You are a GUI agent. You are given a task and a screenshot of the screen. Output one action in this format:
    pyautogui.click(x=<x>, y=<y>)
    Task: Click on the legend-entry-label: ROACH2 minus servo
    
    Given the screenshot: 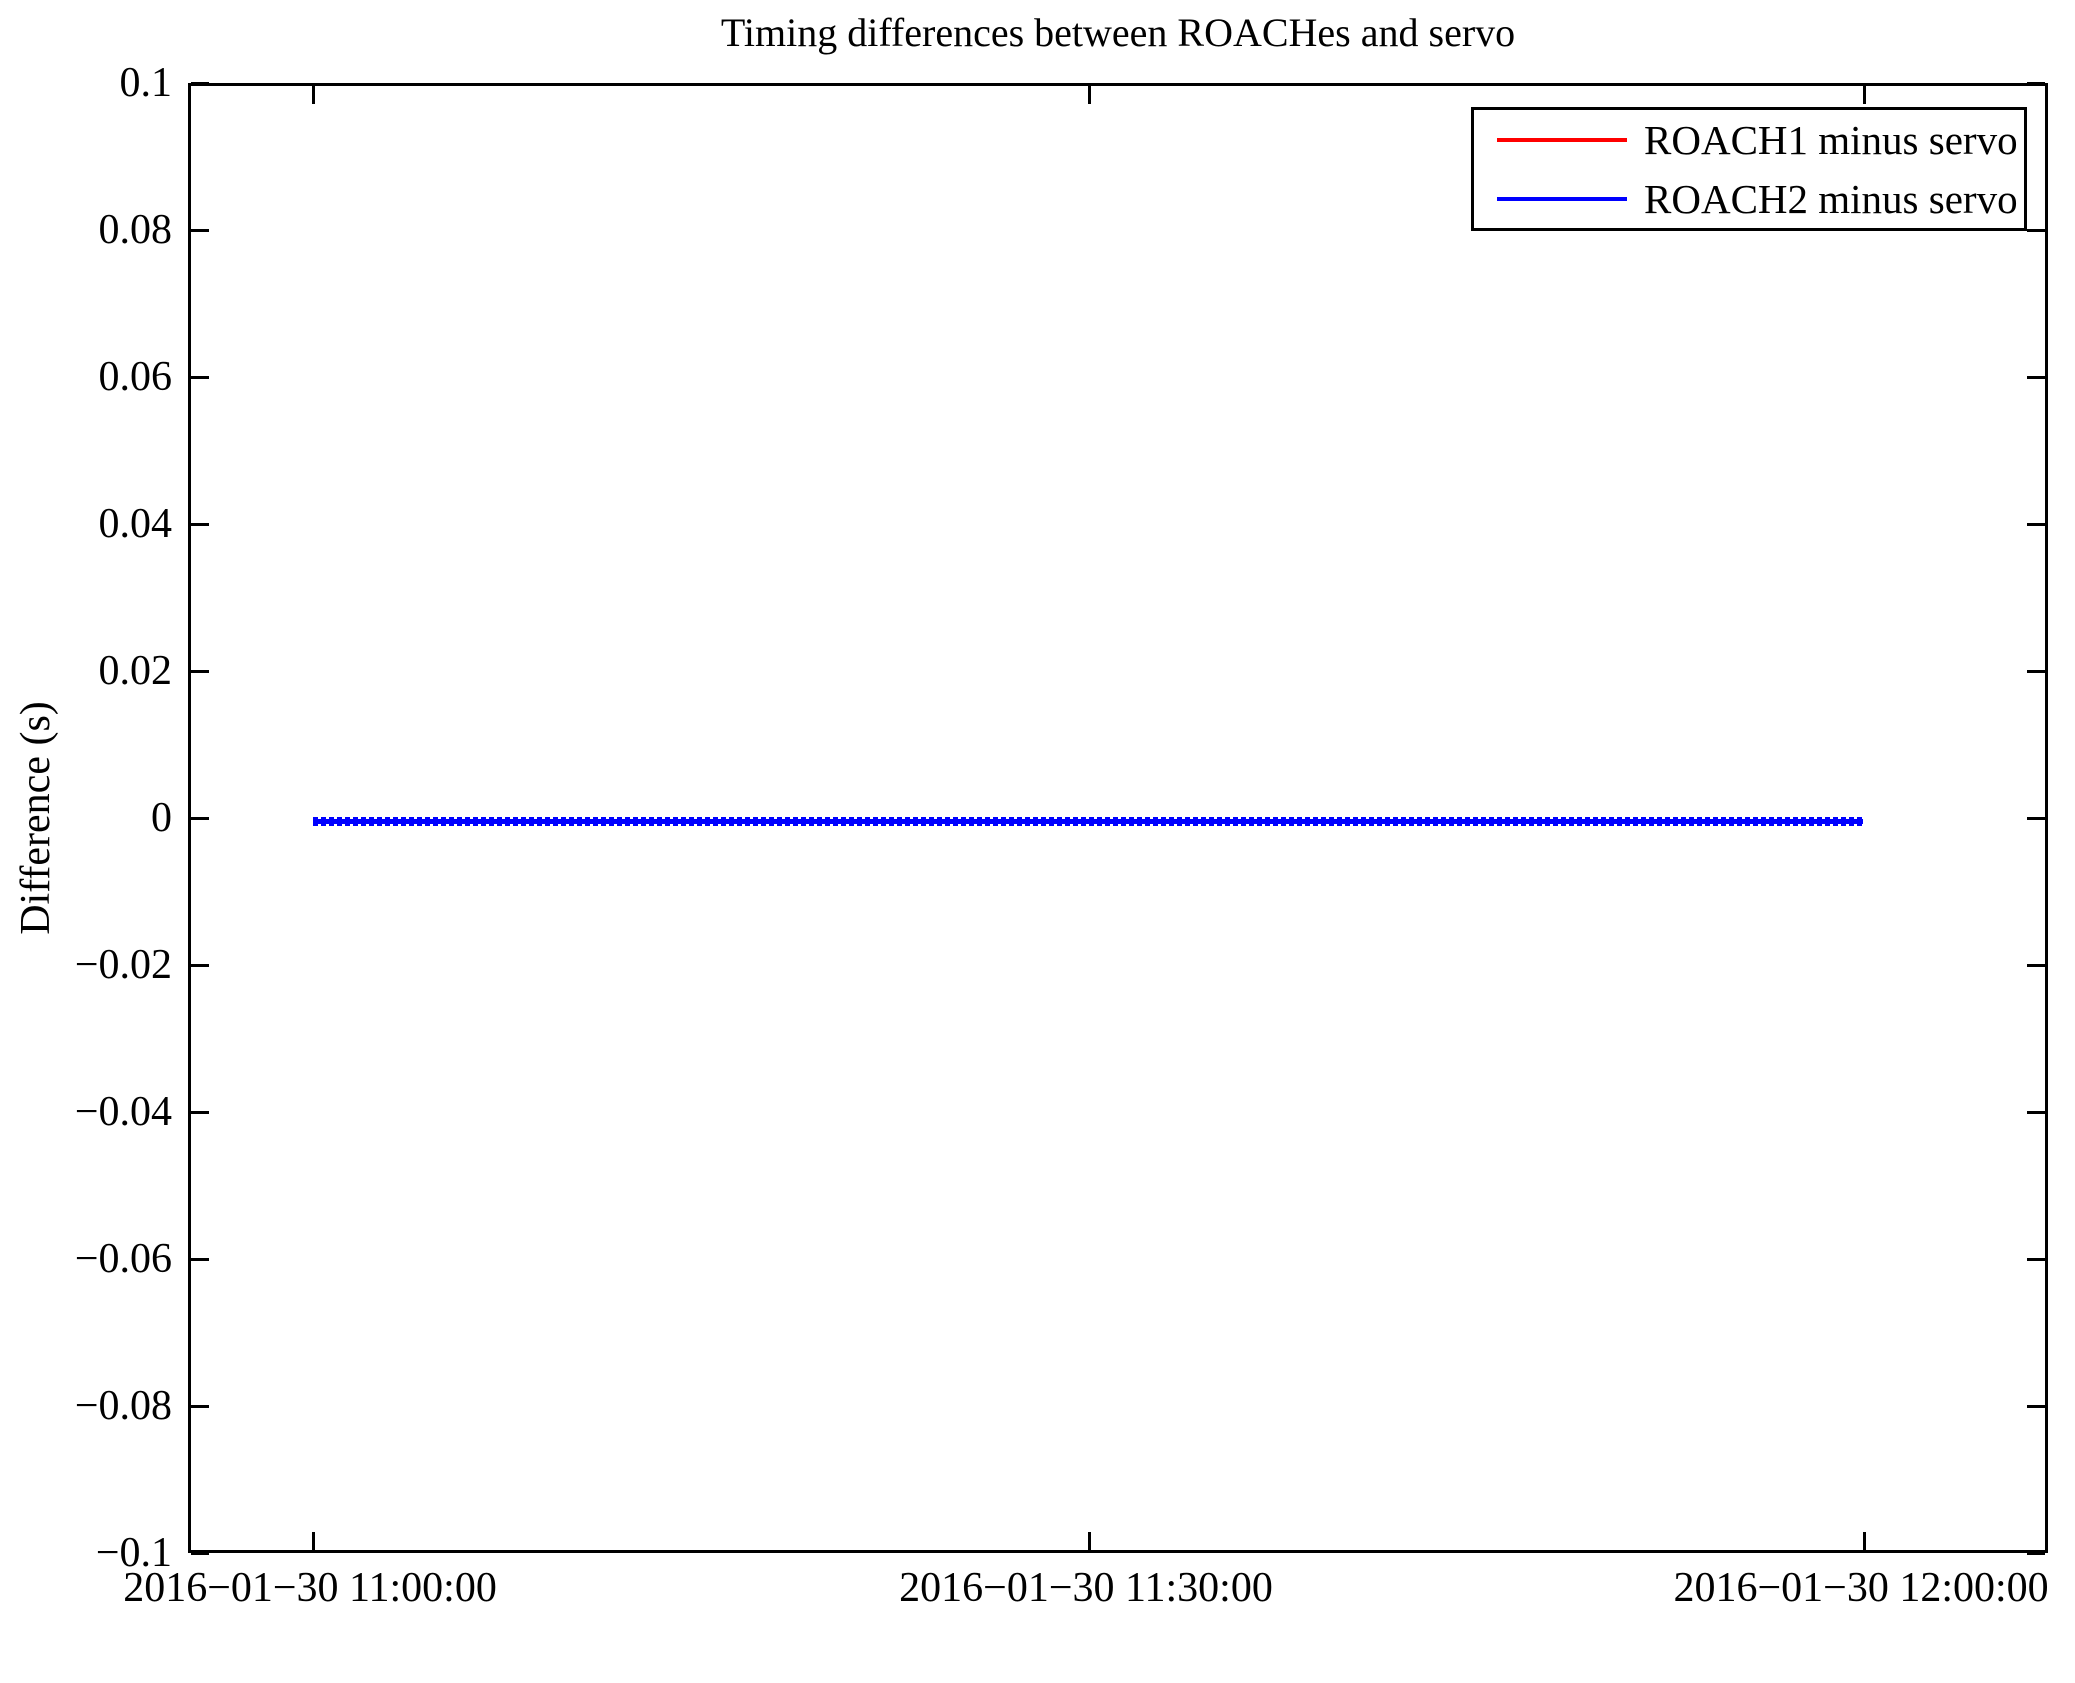 What is the action you would take?
    pyautogui.click(x=1831, y=198)
    